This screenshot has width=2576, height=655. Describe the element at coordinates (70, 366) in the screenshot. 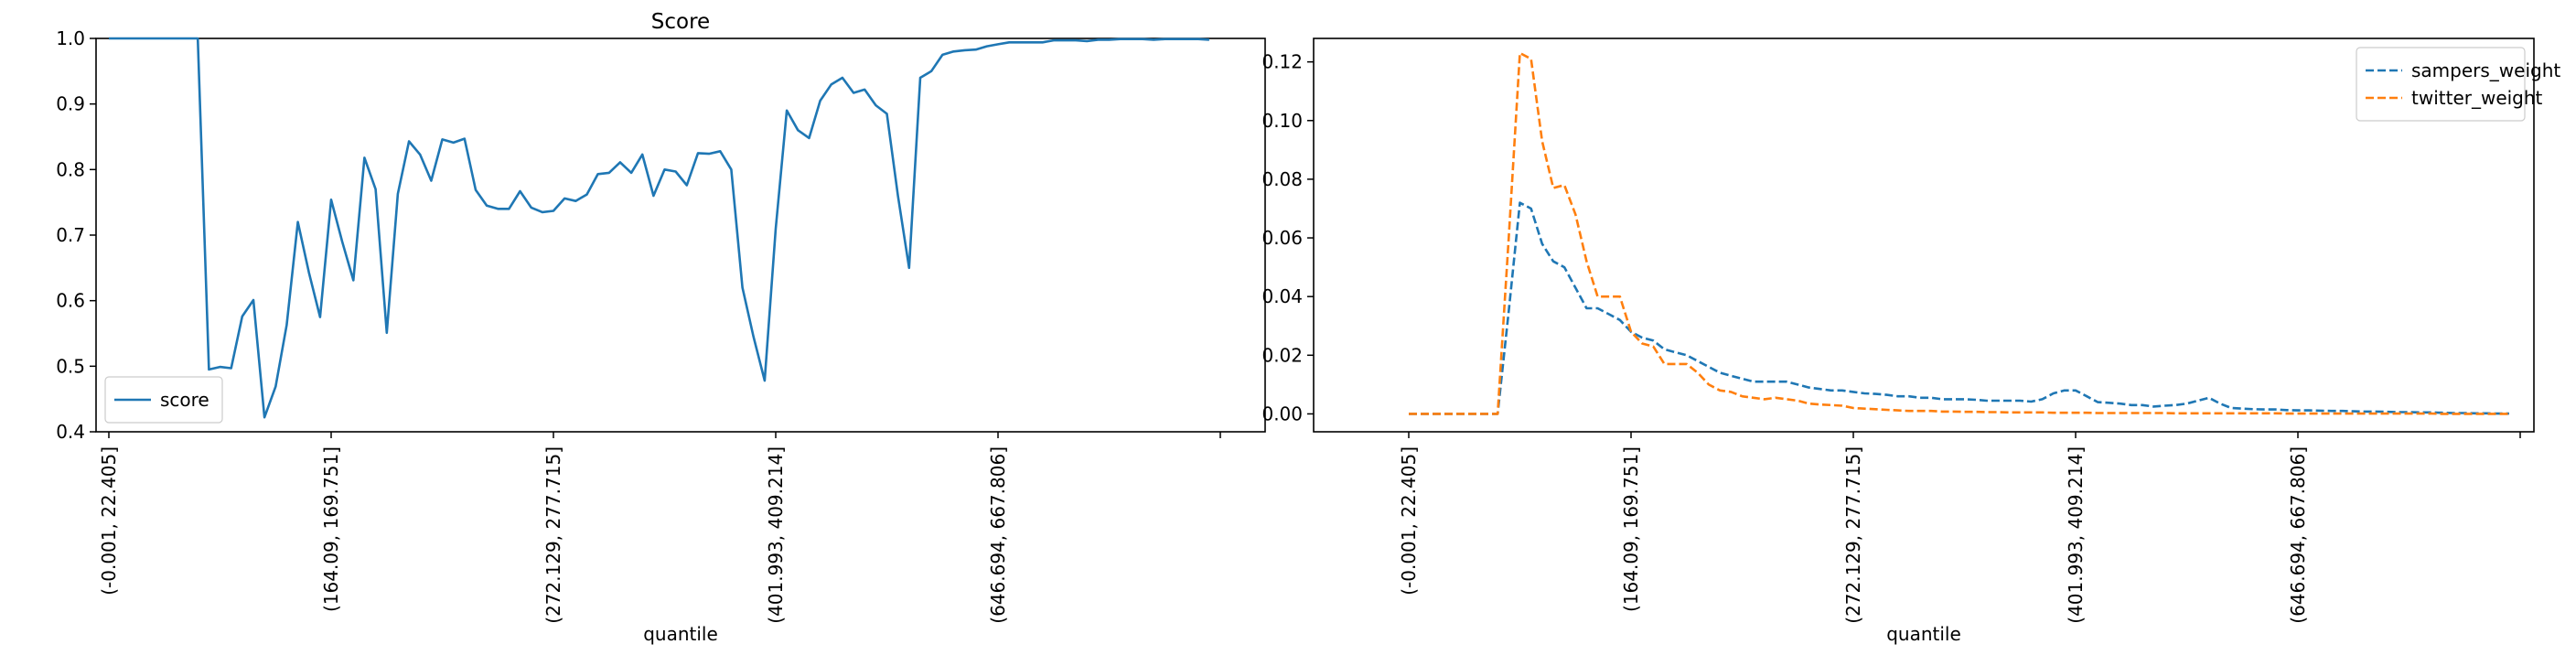

I see `y-tick-label: 0.5` at that location.